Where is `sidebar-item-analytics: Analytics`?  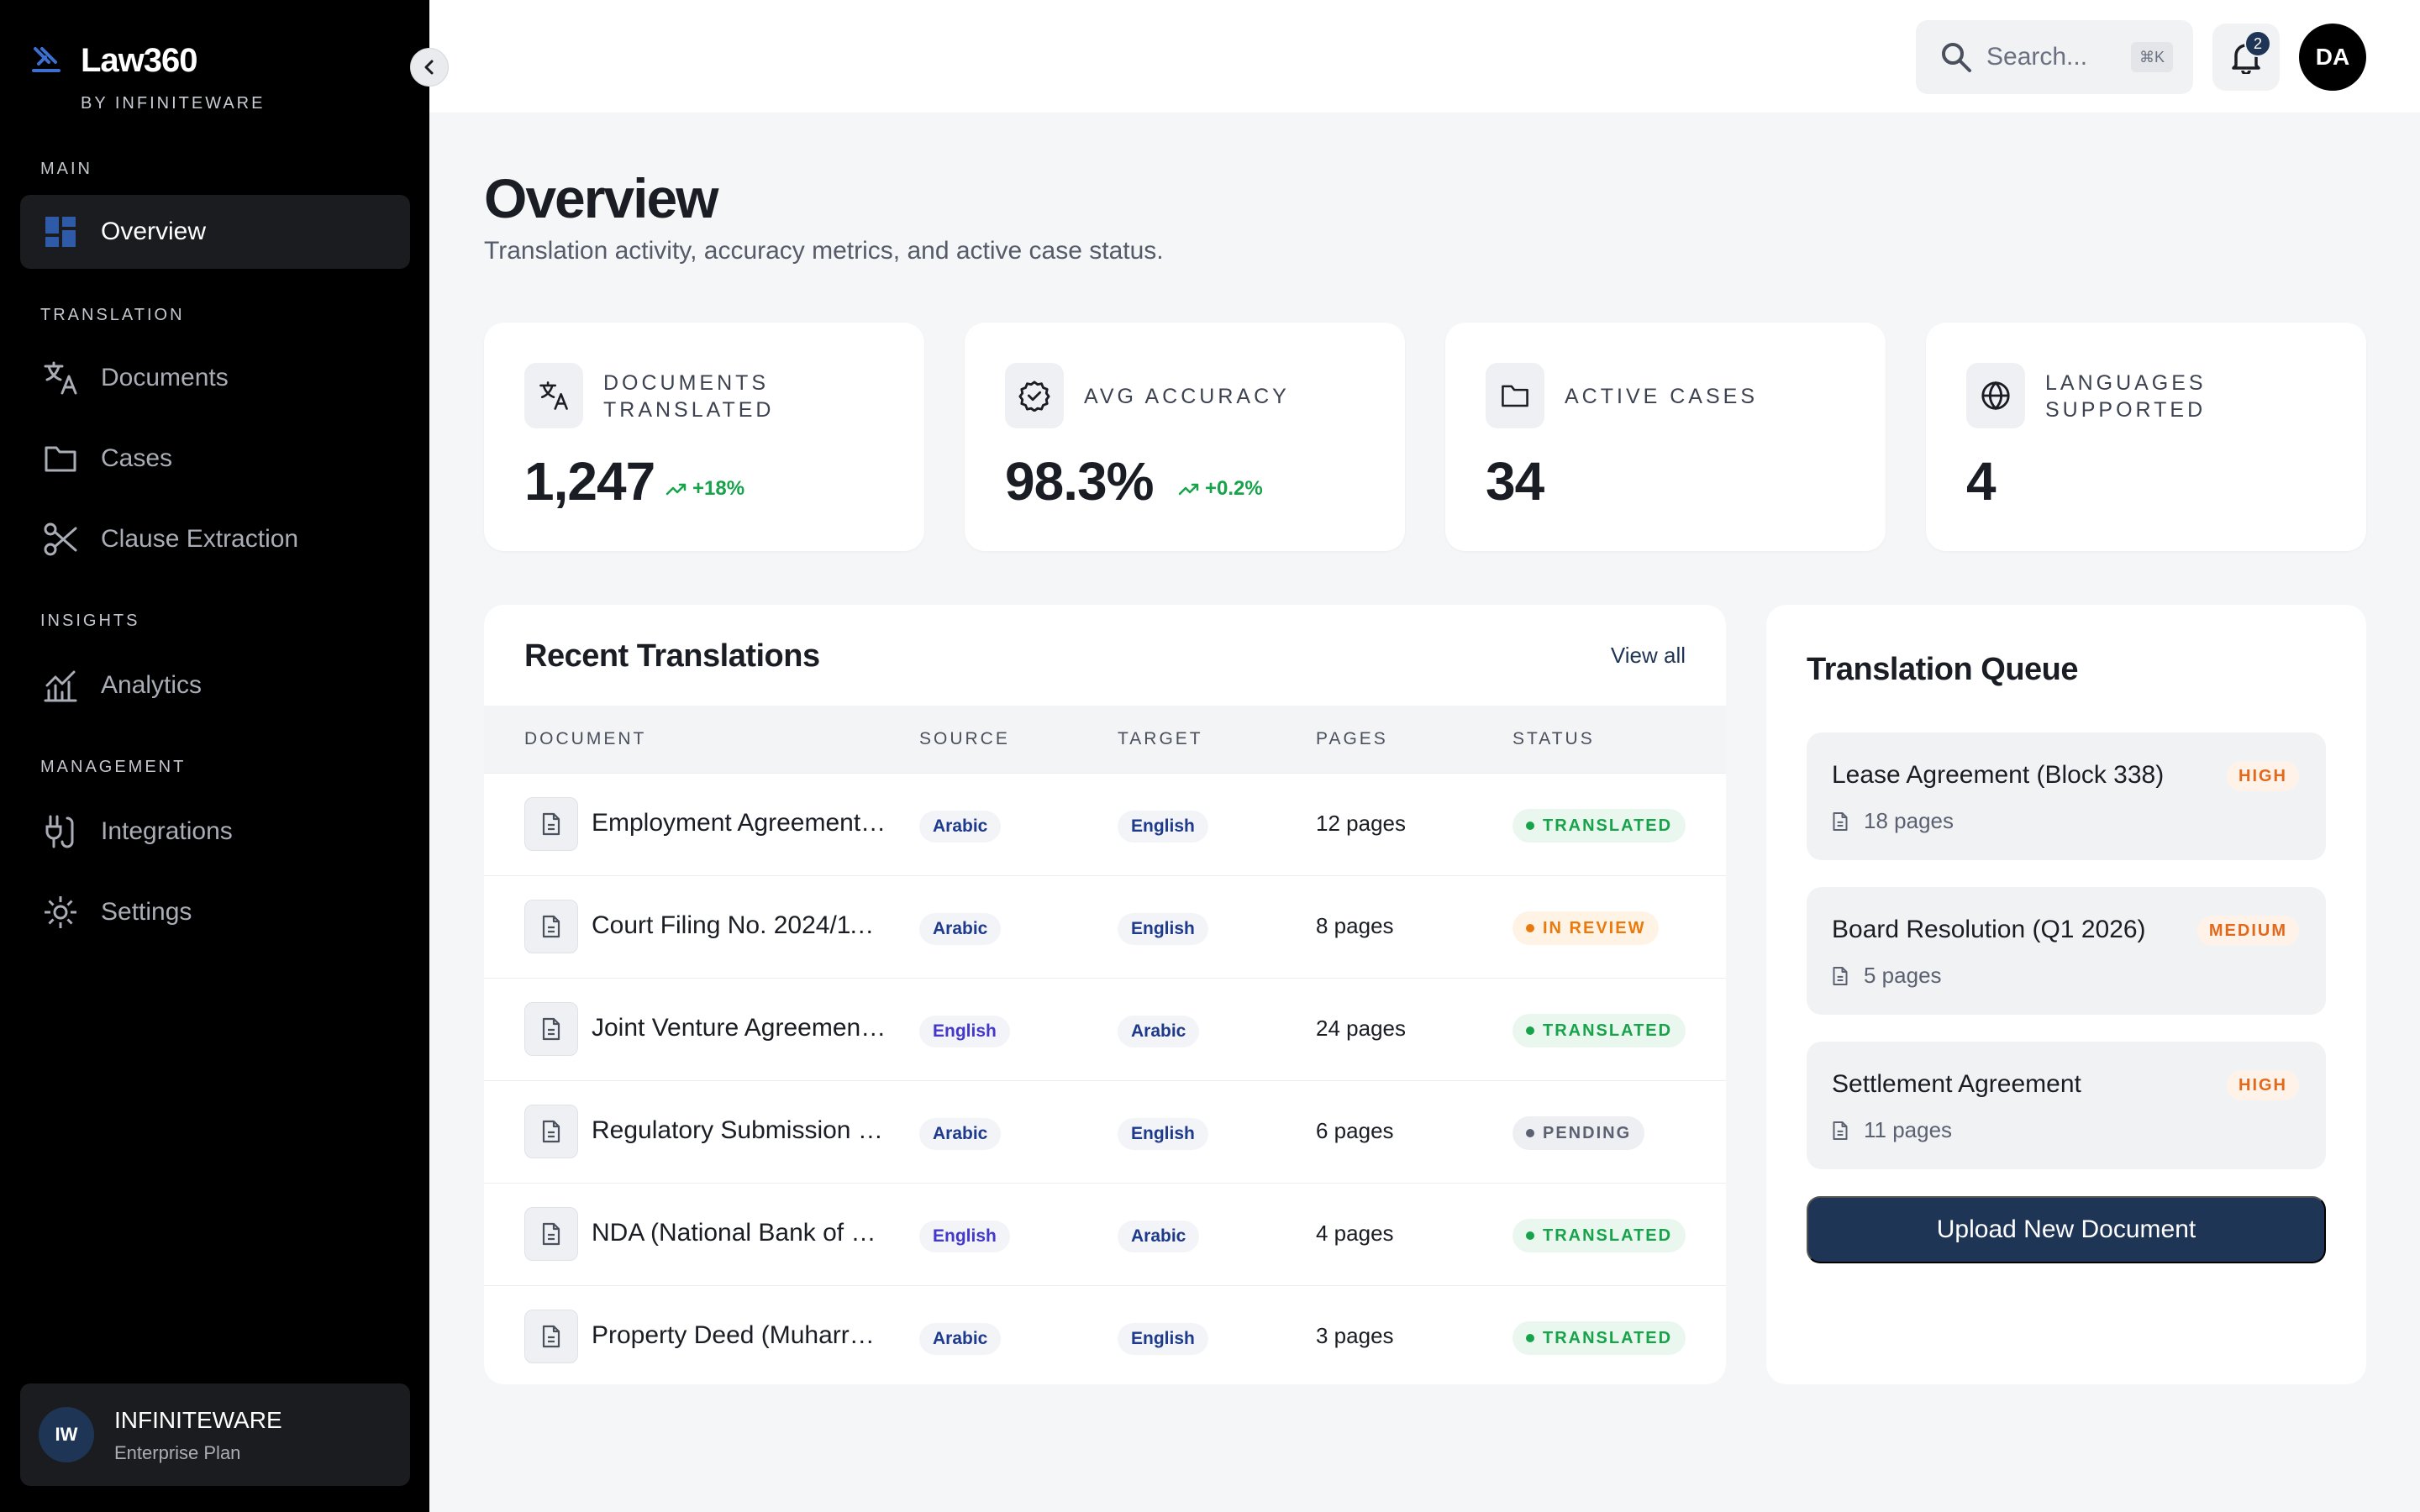 sidebar-item-analytics: Analytics is located at coordinates (215, 685).